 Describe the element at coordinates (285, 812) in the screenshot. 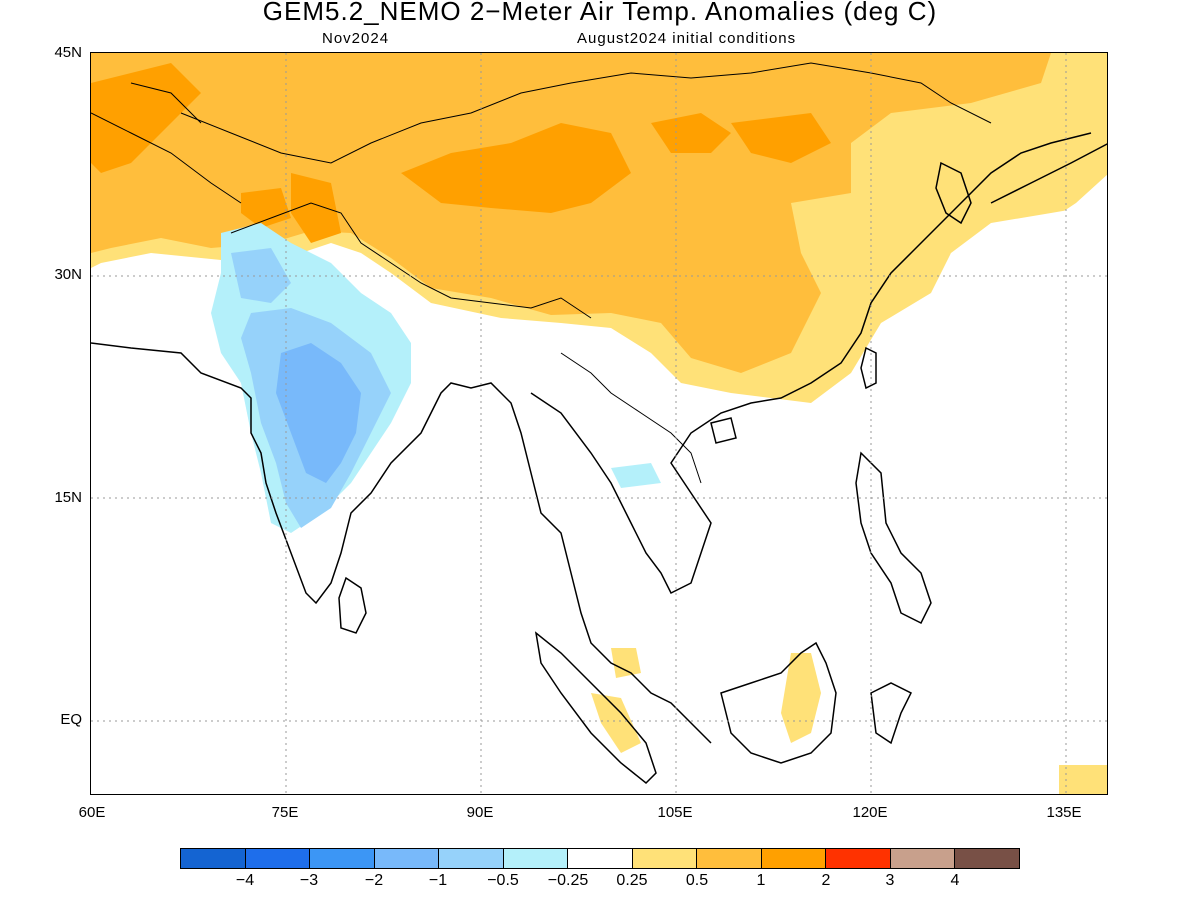

I see `lon-label-75e: 75E` at that location.